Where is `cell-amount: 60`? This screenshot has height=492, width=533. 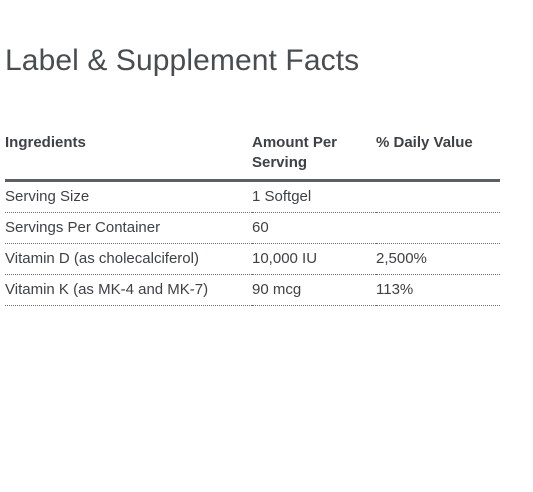 cell-amount: 60 is located at coordinates (314, 228).